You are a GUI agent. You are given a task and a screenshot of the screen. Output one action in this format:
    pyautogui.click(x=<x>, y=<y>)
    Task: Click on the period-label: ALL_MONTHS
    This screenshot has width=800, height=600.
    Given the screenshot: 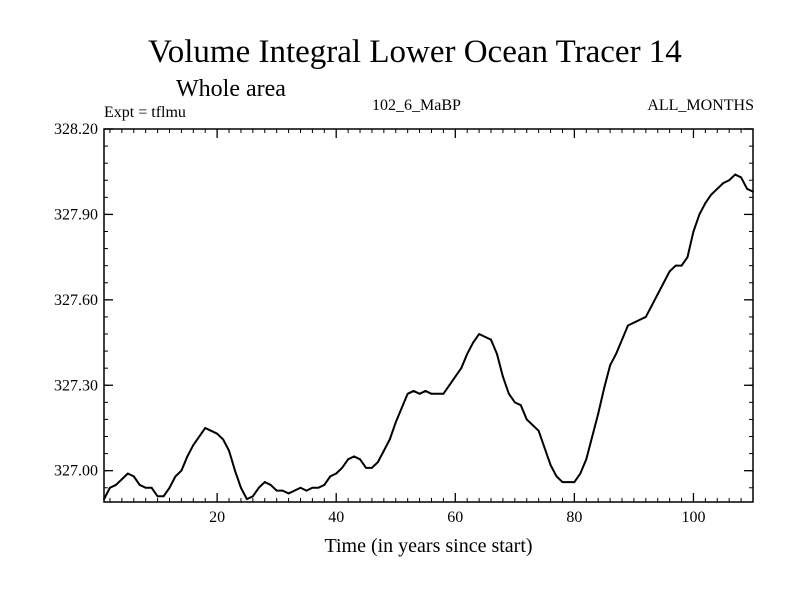 What is the action you would take?
    pyautogui.click(x=700, y=105)
    